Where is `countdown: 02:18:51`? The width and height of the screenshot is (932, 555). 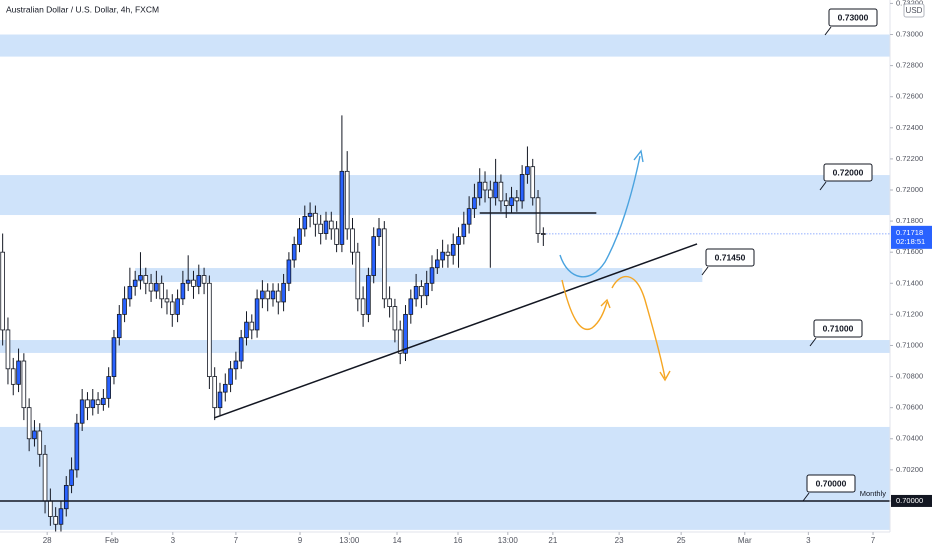
countdown: 02:18:51 is located at coordinates (910, 241).